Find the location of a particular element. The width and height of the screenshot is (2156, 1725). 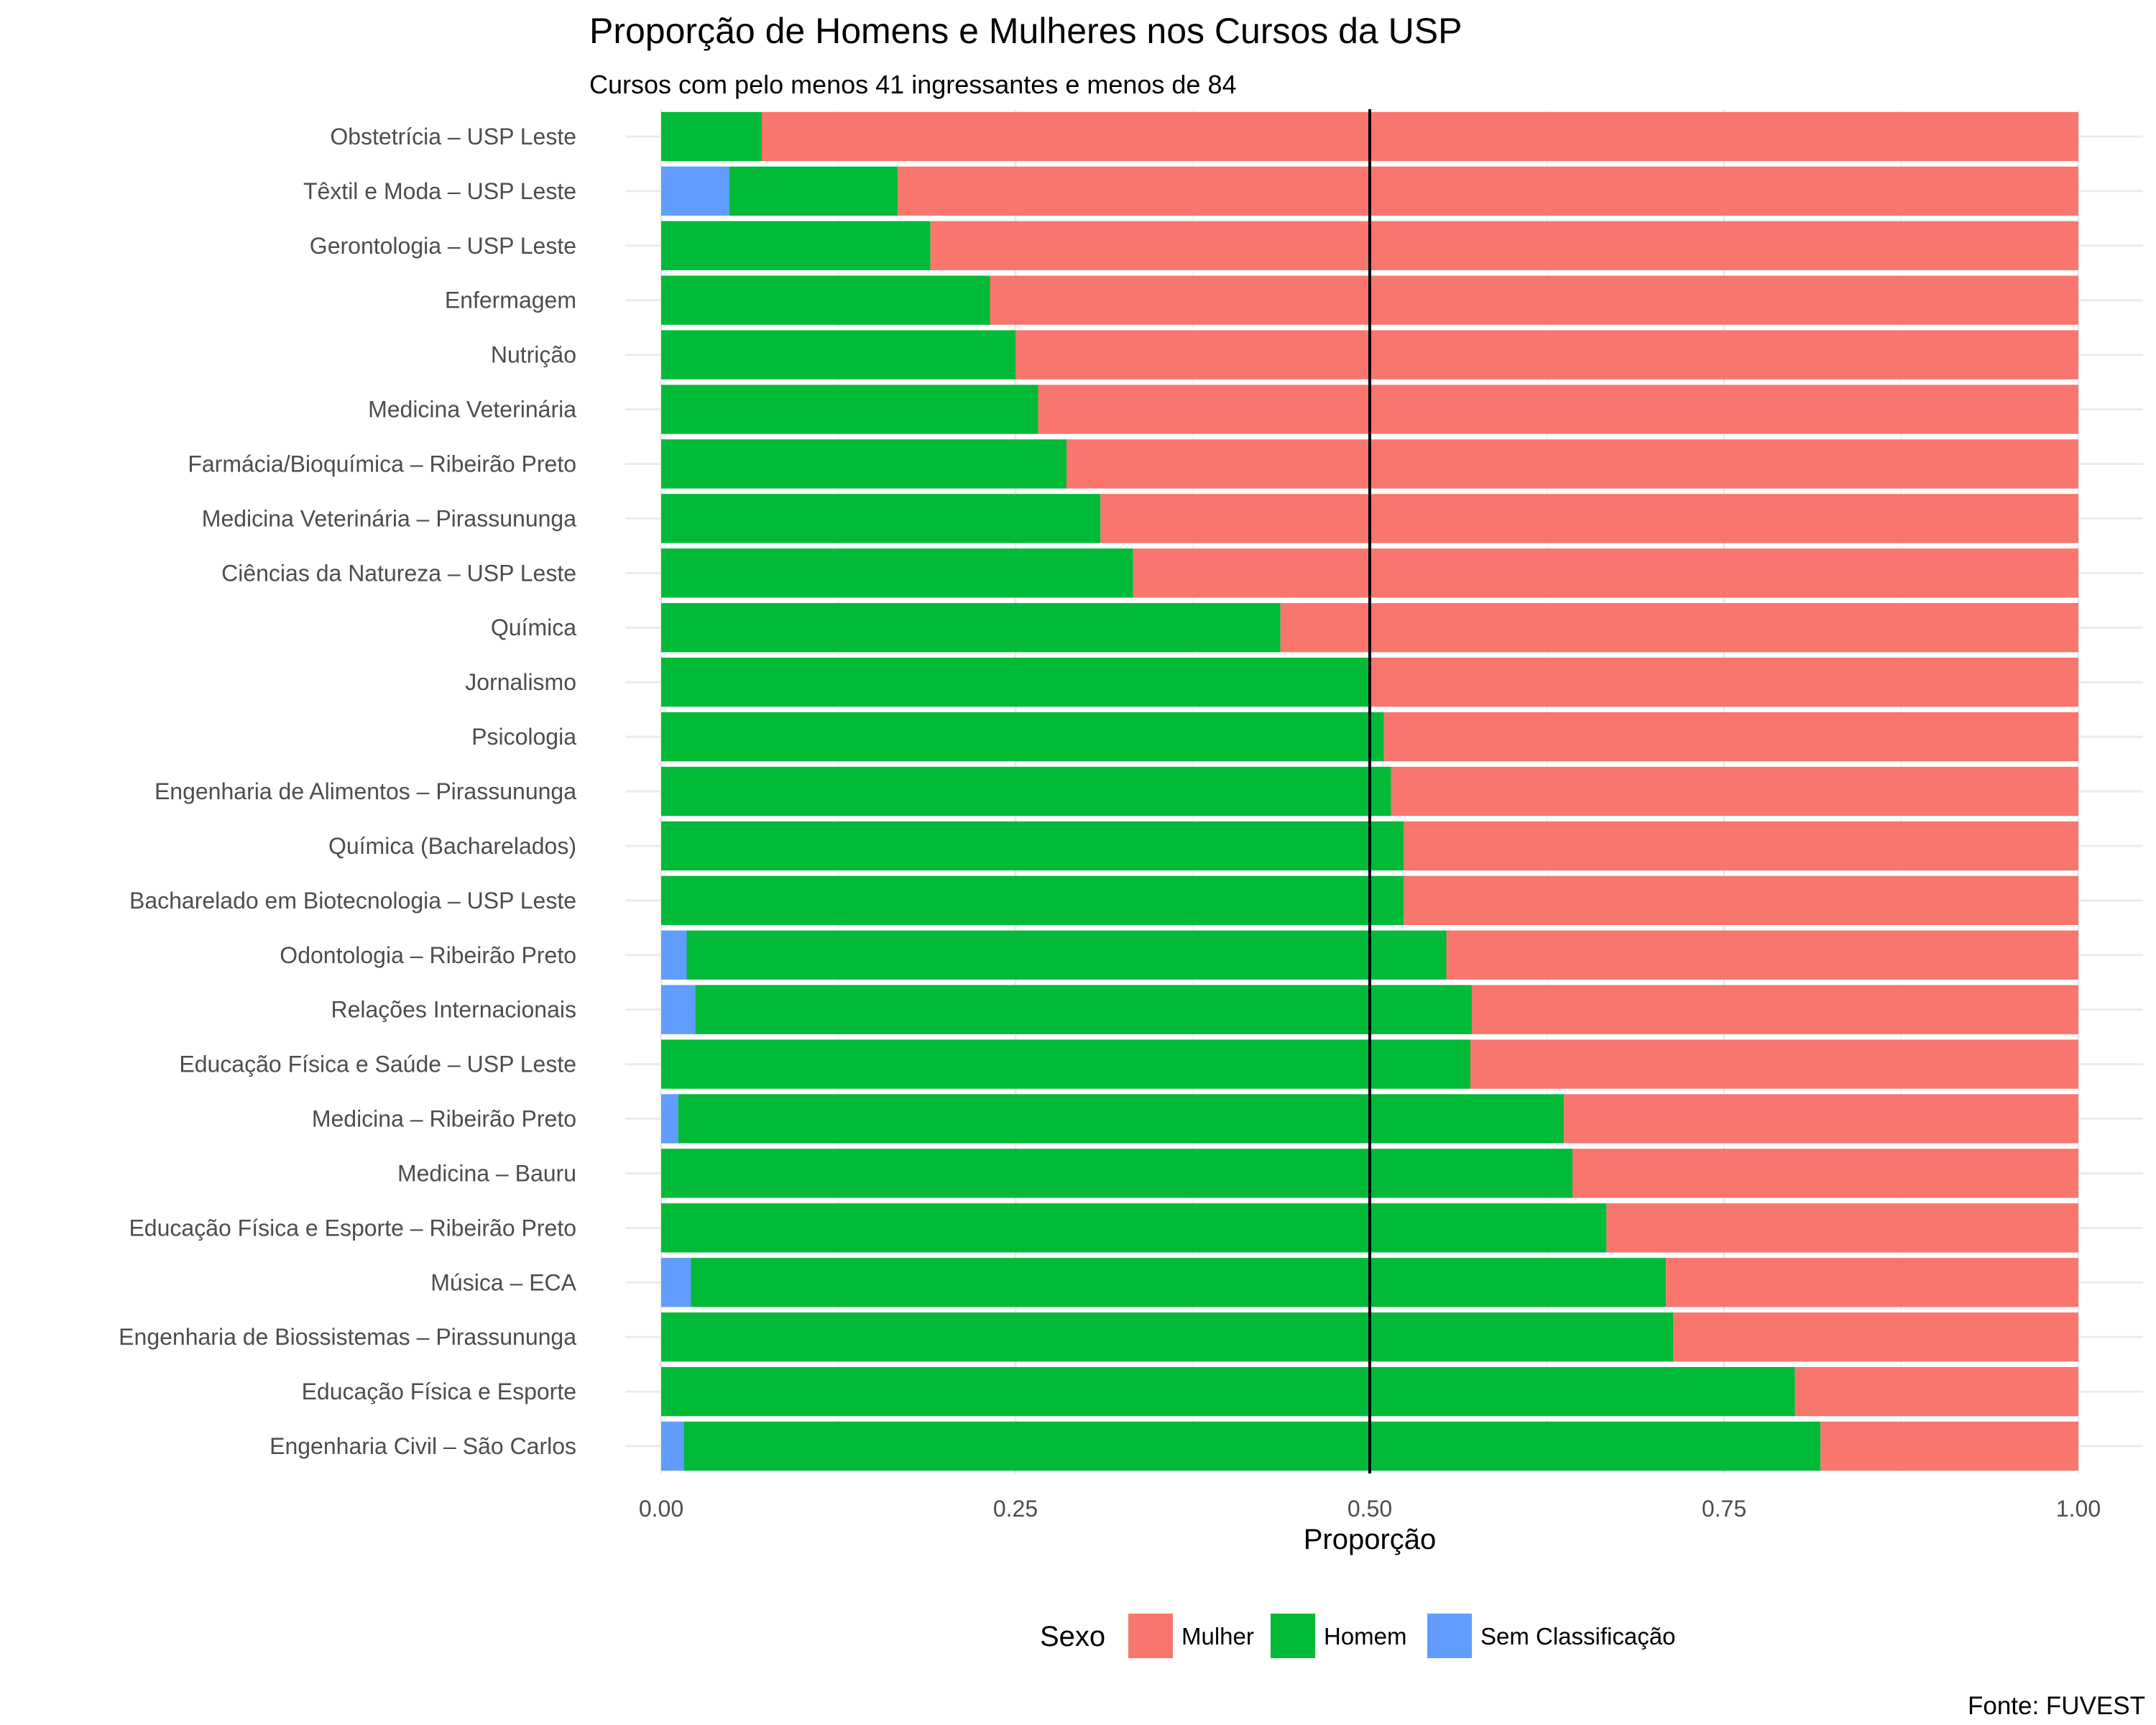

legend: Sexo Mulher Homem Sem Classificação is located at coordinates (1357, 1636).